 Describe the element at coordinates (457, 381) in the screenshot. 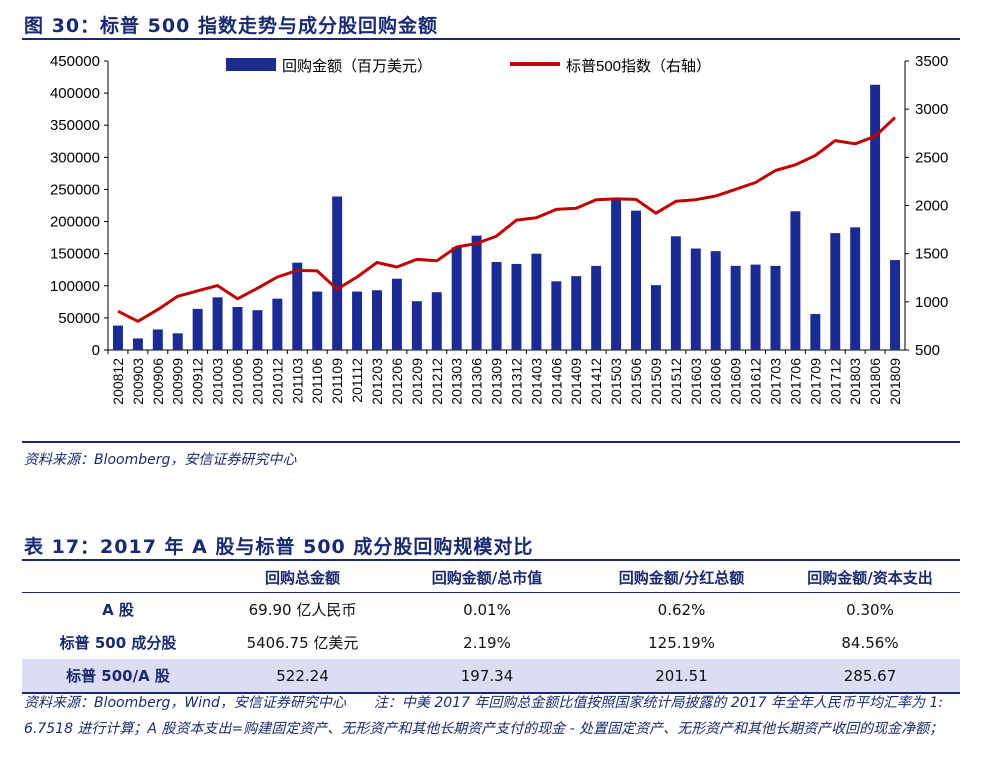

I see `x-tick-label: 201303` at that location.